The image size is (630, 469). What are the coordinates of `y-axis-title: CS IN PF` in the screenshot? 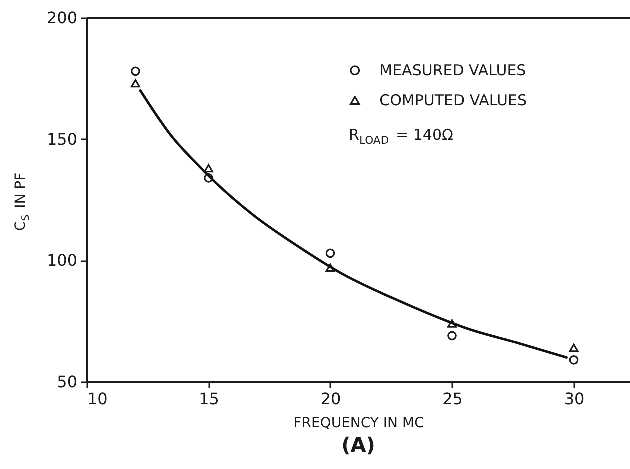 It's located at (22, 202).